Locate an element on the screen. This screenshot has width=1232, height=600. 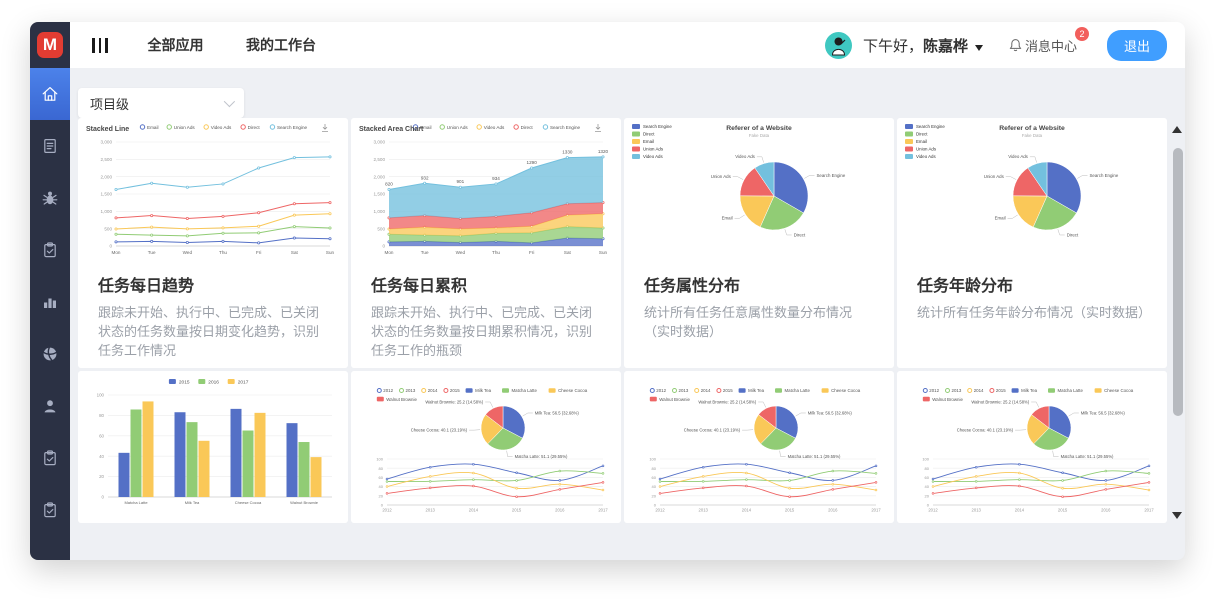
user-icon is located at coordinates (50, 406).